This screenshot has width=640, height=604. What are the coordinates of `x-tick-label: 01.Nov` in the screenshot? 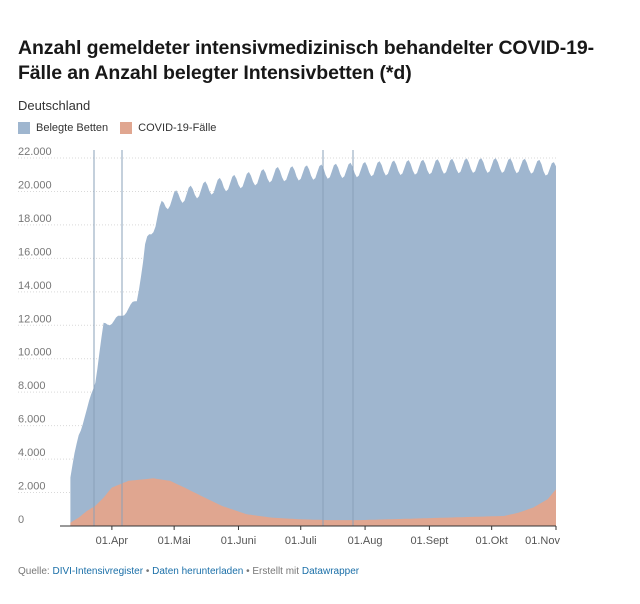 It's located at (542, 541).